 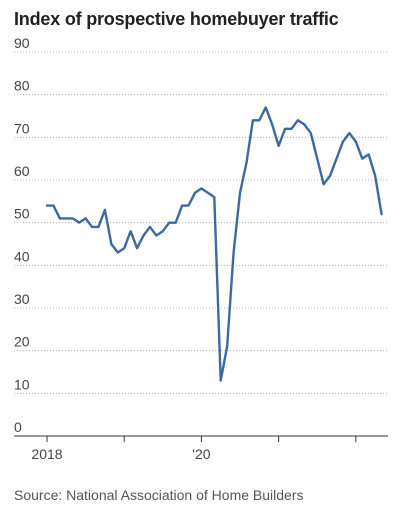 I want to click on y-tick-label-80: 80, so click(x=22, y=86).